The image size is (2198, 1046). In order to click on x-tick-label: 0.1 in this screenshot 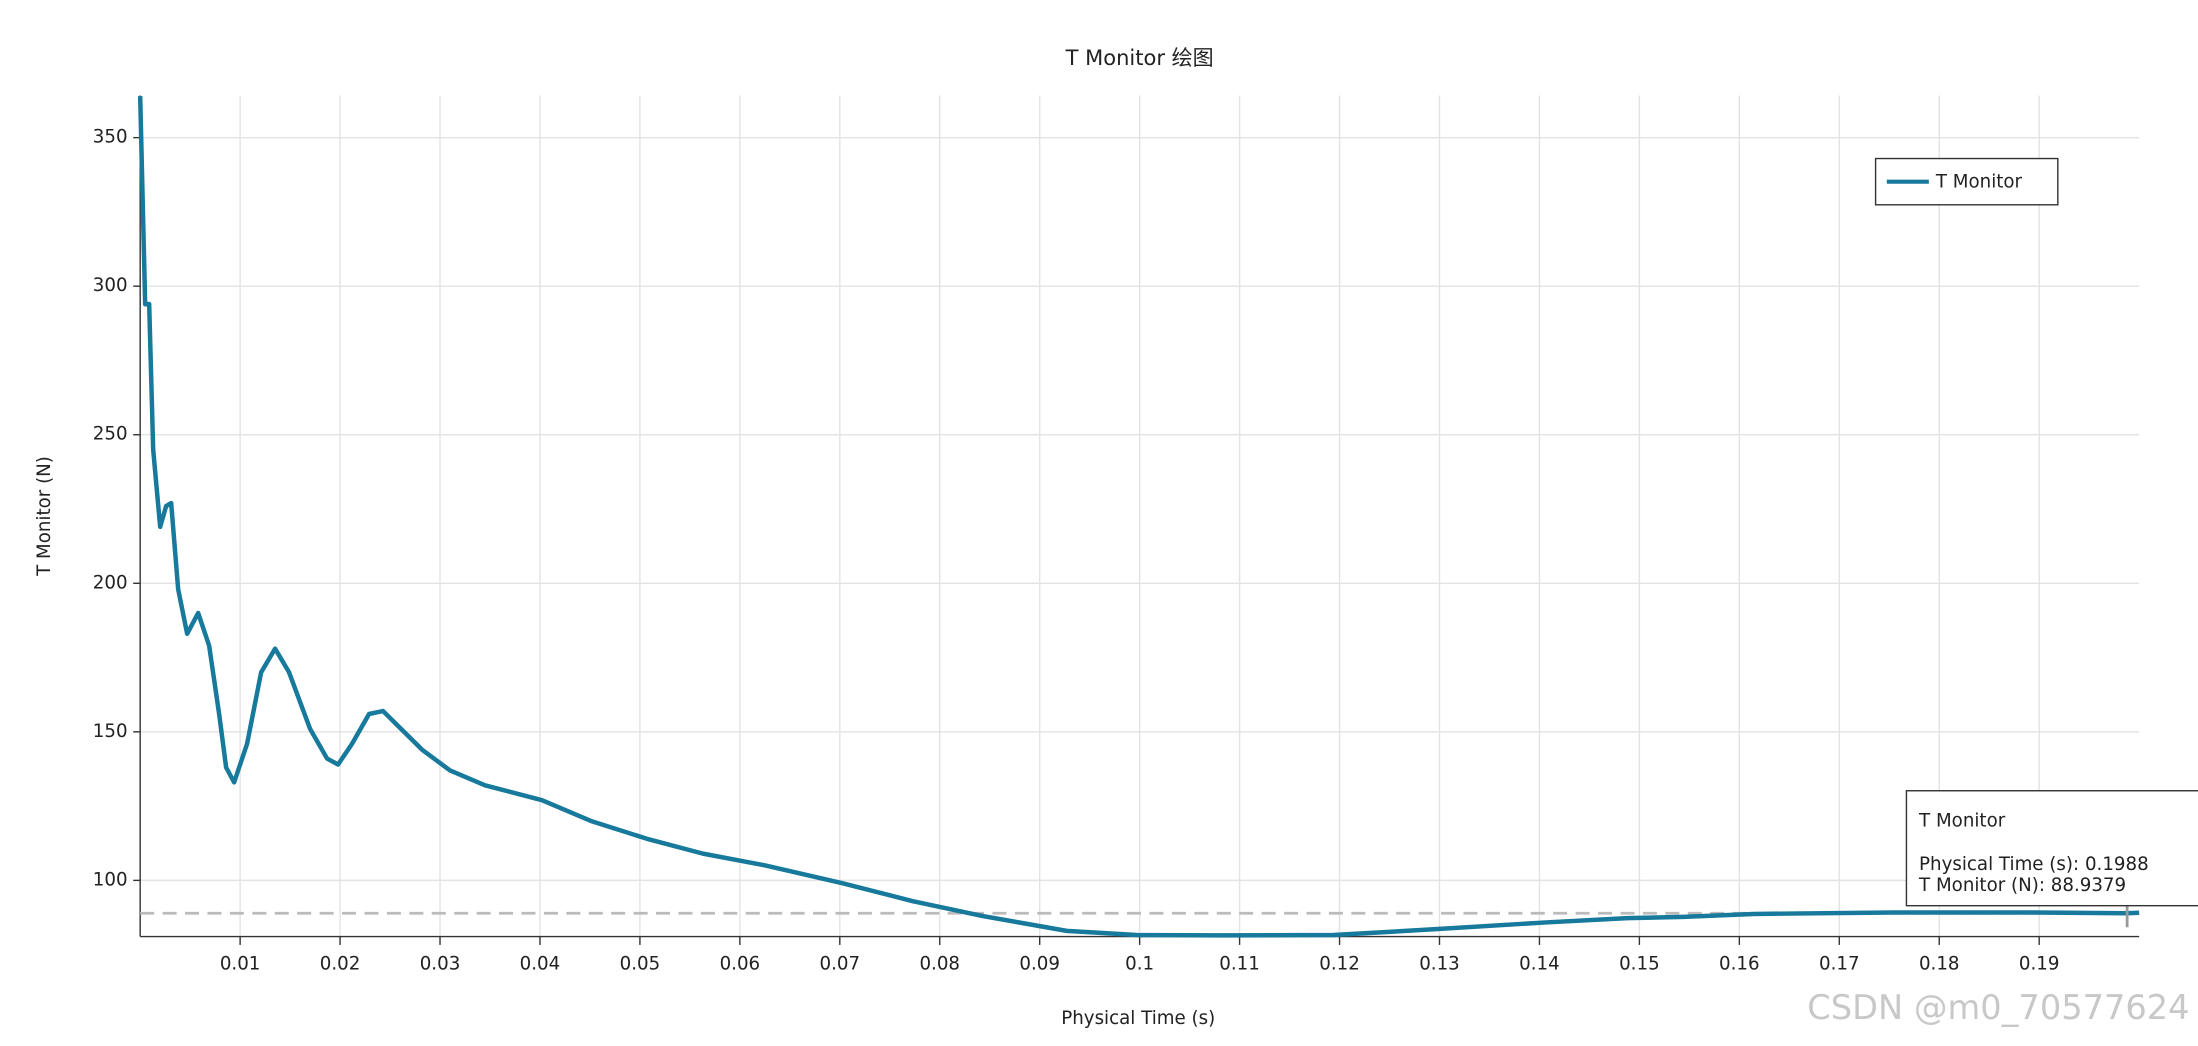, I will do `click(1139, 964)`.